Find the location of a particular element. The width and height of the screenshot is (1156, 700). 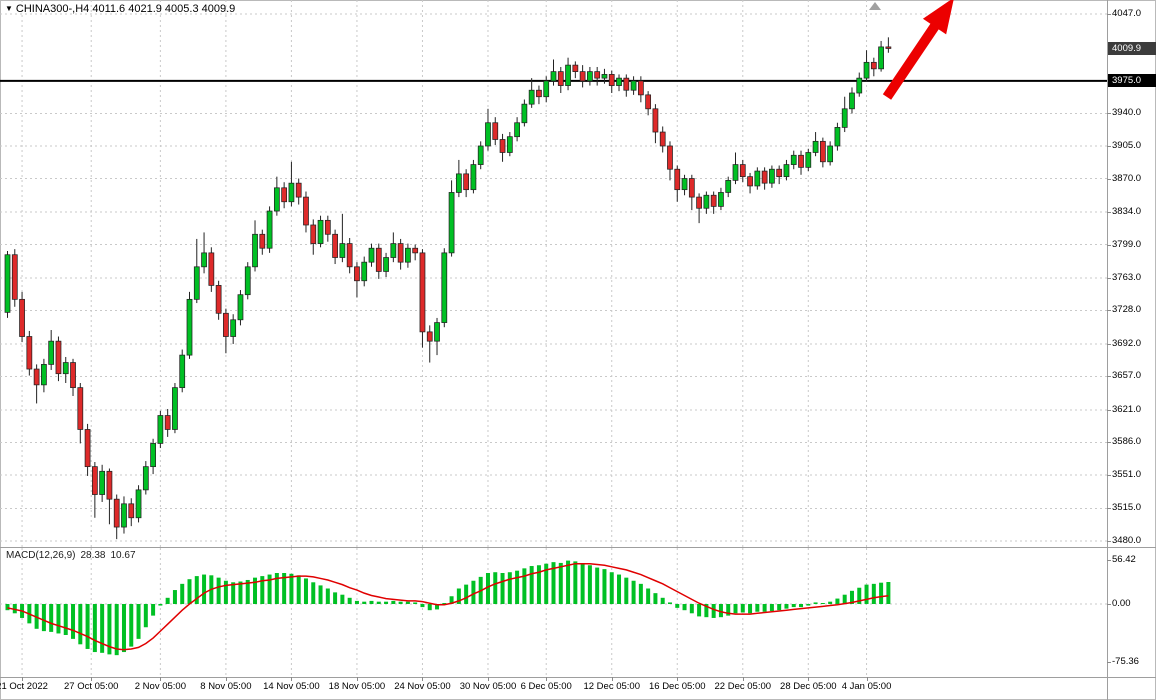

symbol-ohlc-text: CHINA300-,H4 4011.6 4021.9 4005.3 4009.9 is located at coordinates (125, 9).